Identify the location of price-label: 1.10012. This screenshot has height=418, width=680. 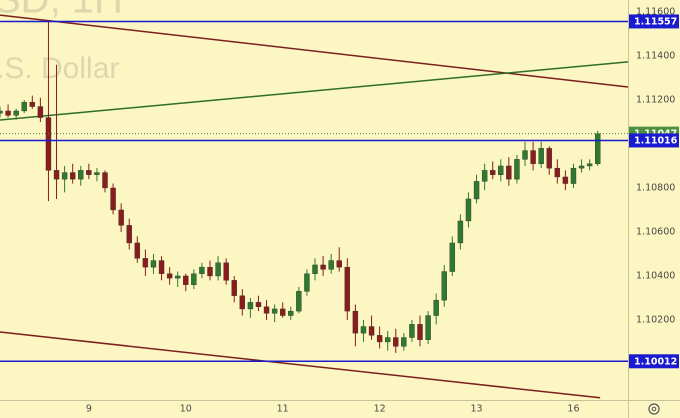
(655, 361).